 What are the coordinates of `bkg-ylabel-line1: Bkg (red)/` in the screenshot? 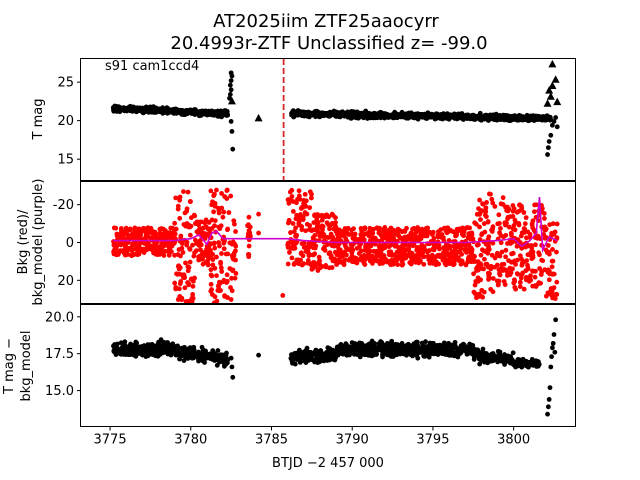 It's located at (23, 241).